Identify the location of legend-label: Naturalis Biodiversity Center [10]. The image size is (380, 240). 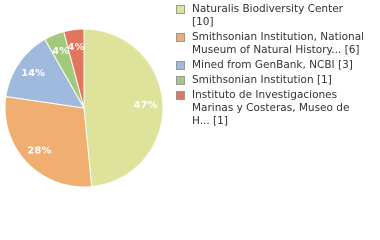
(267, 15).